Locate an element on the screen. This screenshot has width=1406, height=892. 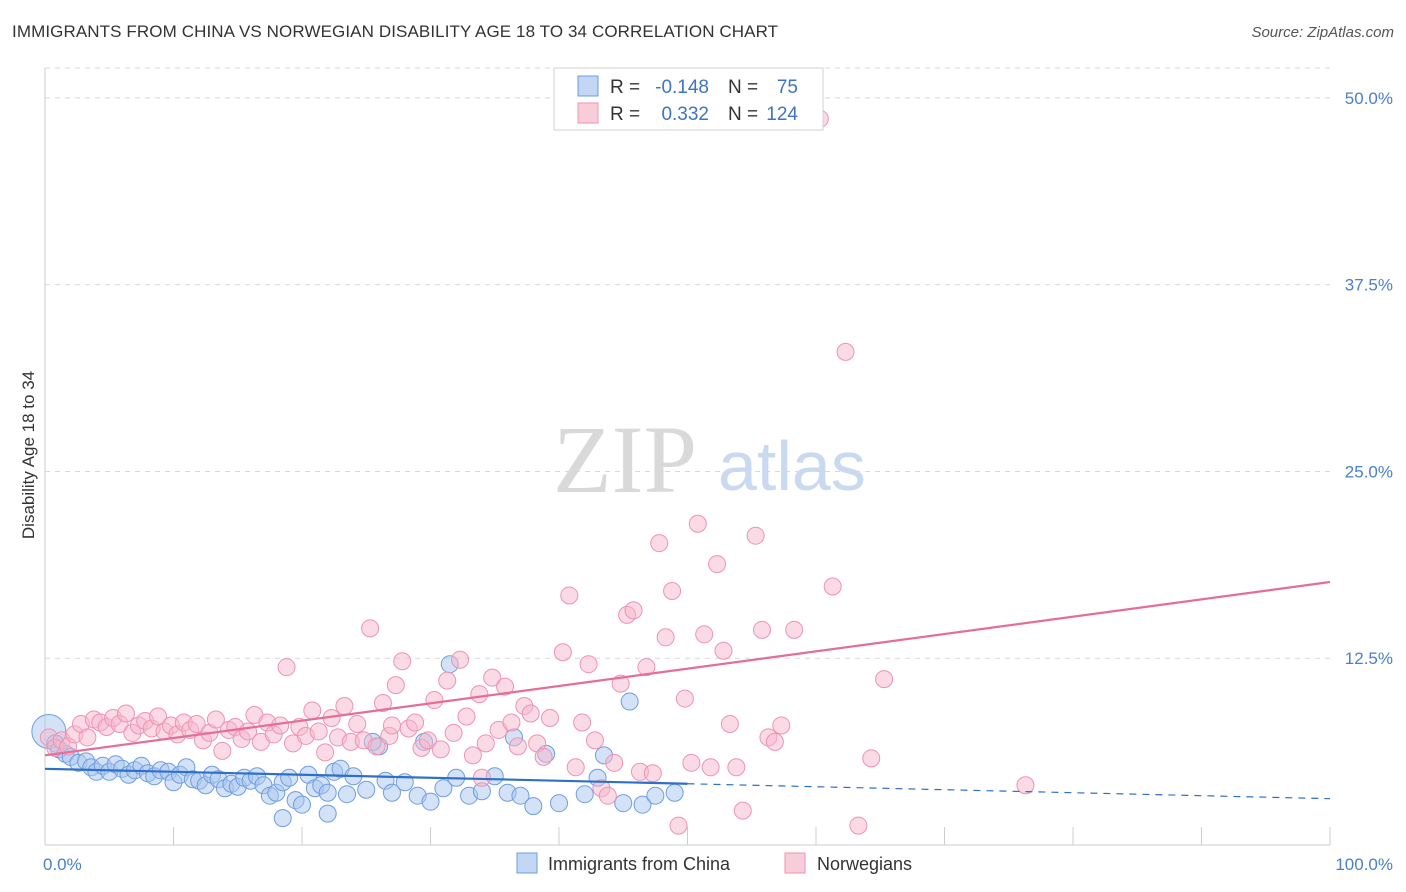
legend-r-value-pink: 0.332 is located at coordinates (685, 114).